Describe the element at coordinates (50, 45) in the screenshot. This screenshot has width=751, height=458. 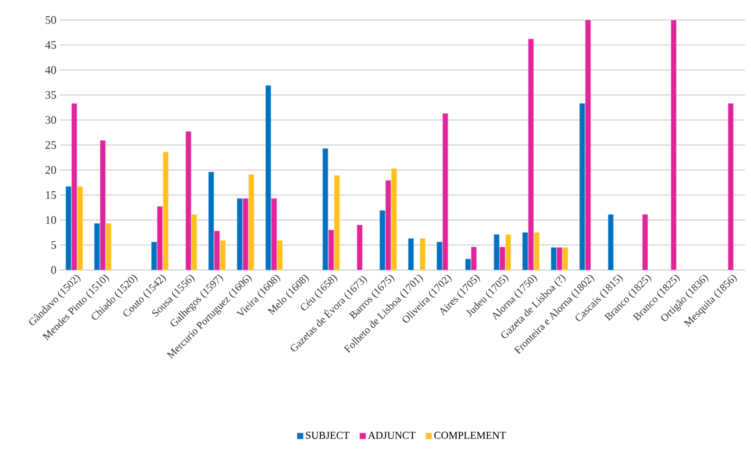
I see `y-tick-label: 45` at that location.